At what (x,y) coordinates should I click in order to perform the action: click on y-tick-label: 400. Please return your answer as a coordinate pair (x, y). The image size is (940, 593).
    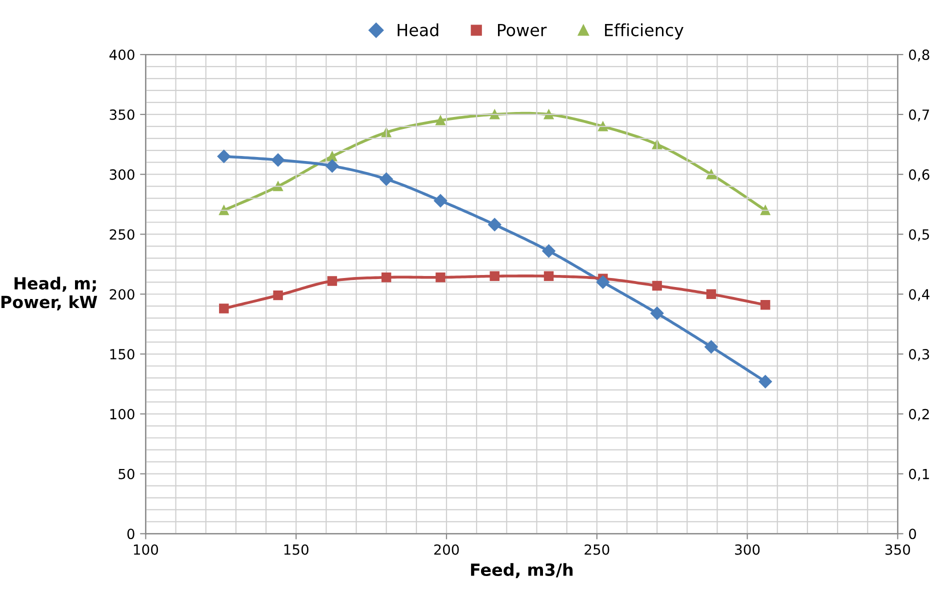
    Looking at the image, I should click on (121, 55).